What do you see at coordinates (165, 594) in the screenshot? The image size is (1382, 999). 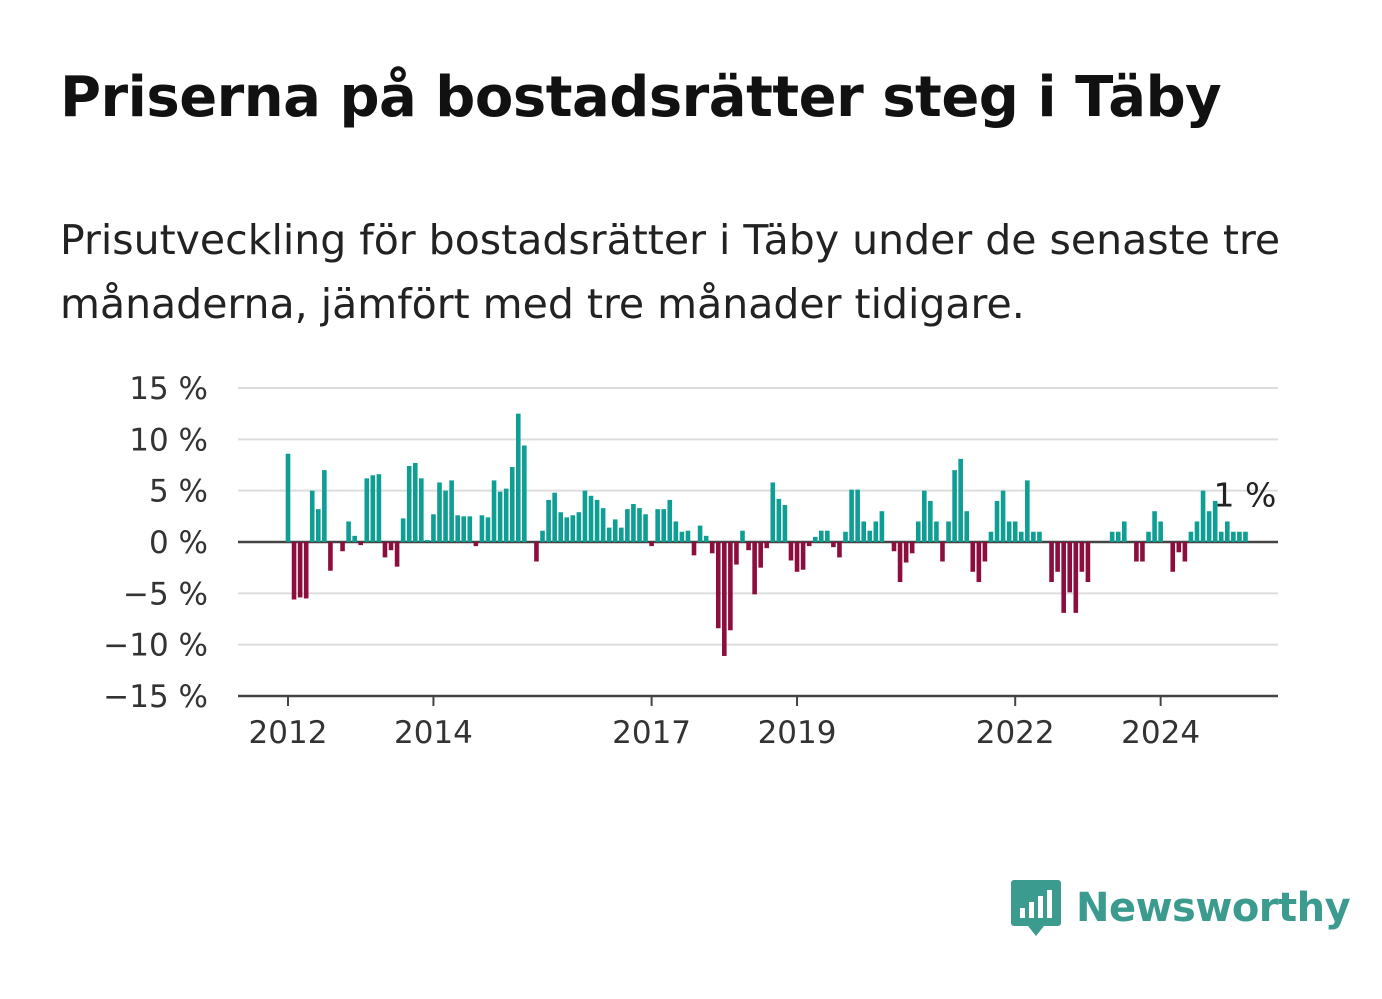 I see `y-tick-label: −5 %` at bounding box center [165, 594].